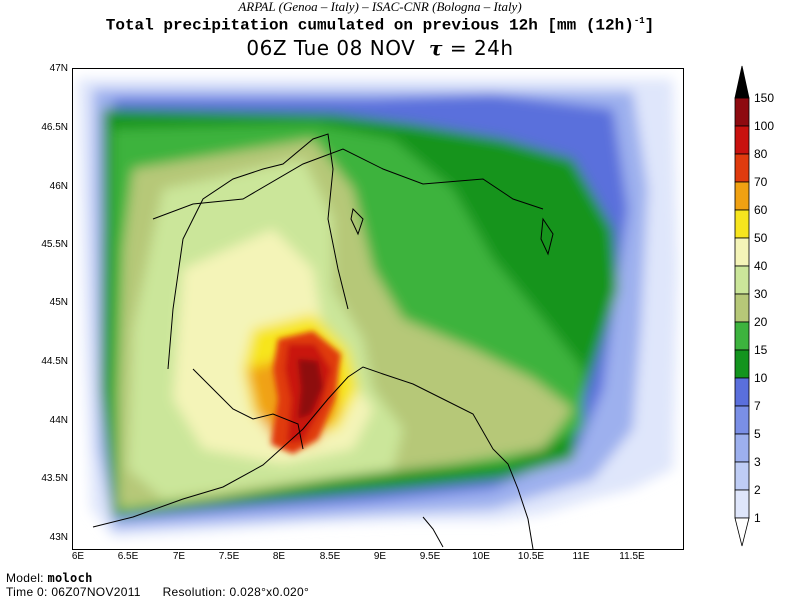 This screenshot has width=800, height=600. I want to click on title-exponent: -1, so click(639, 21).